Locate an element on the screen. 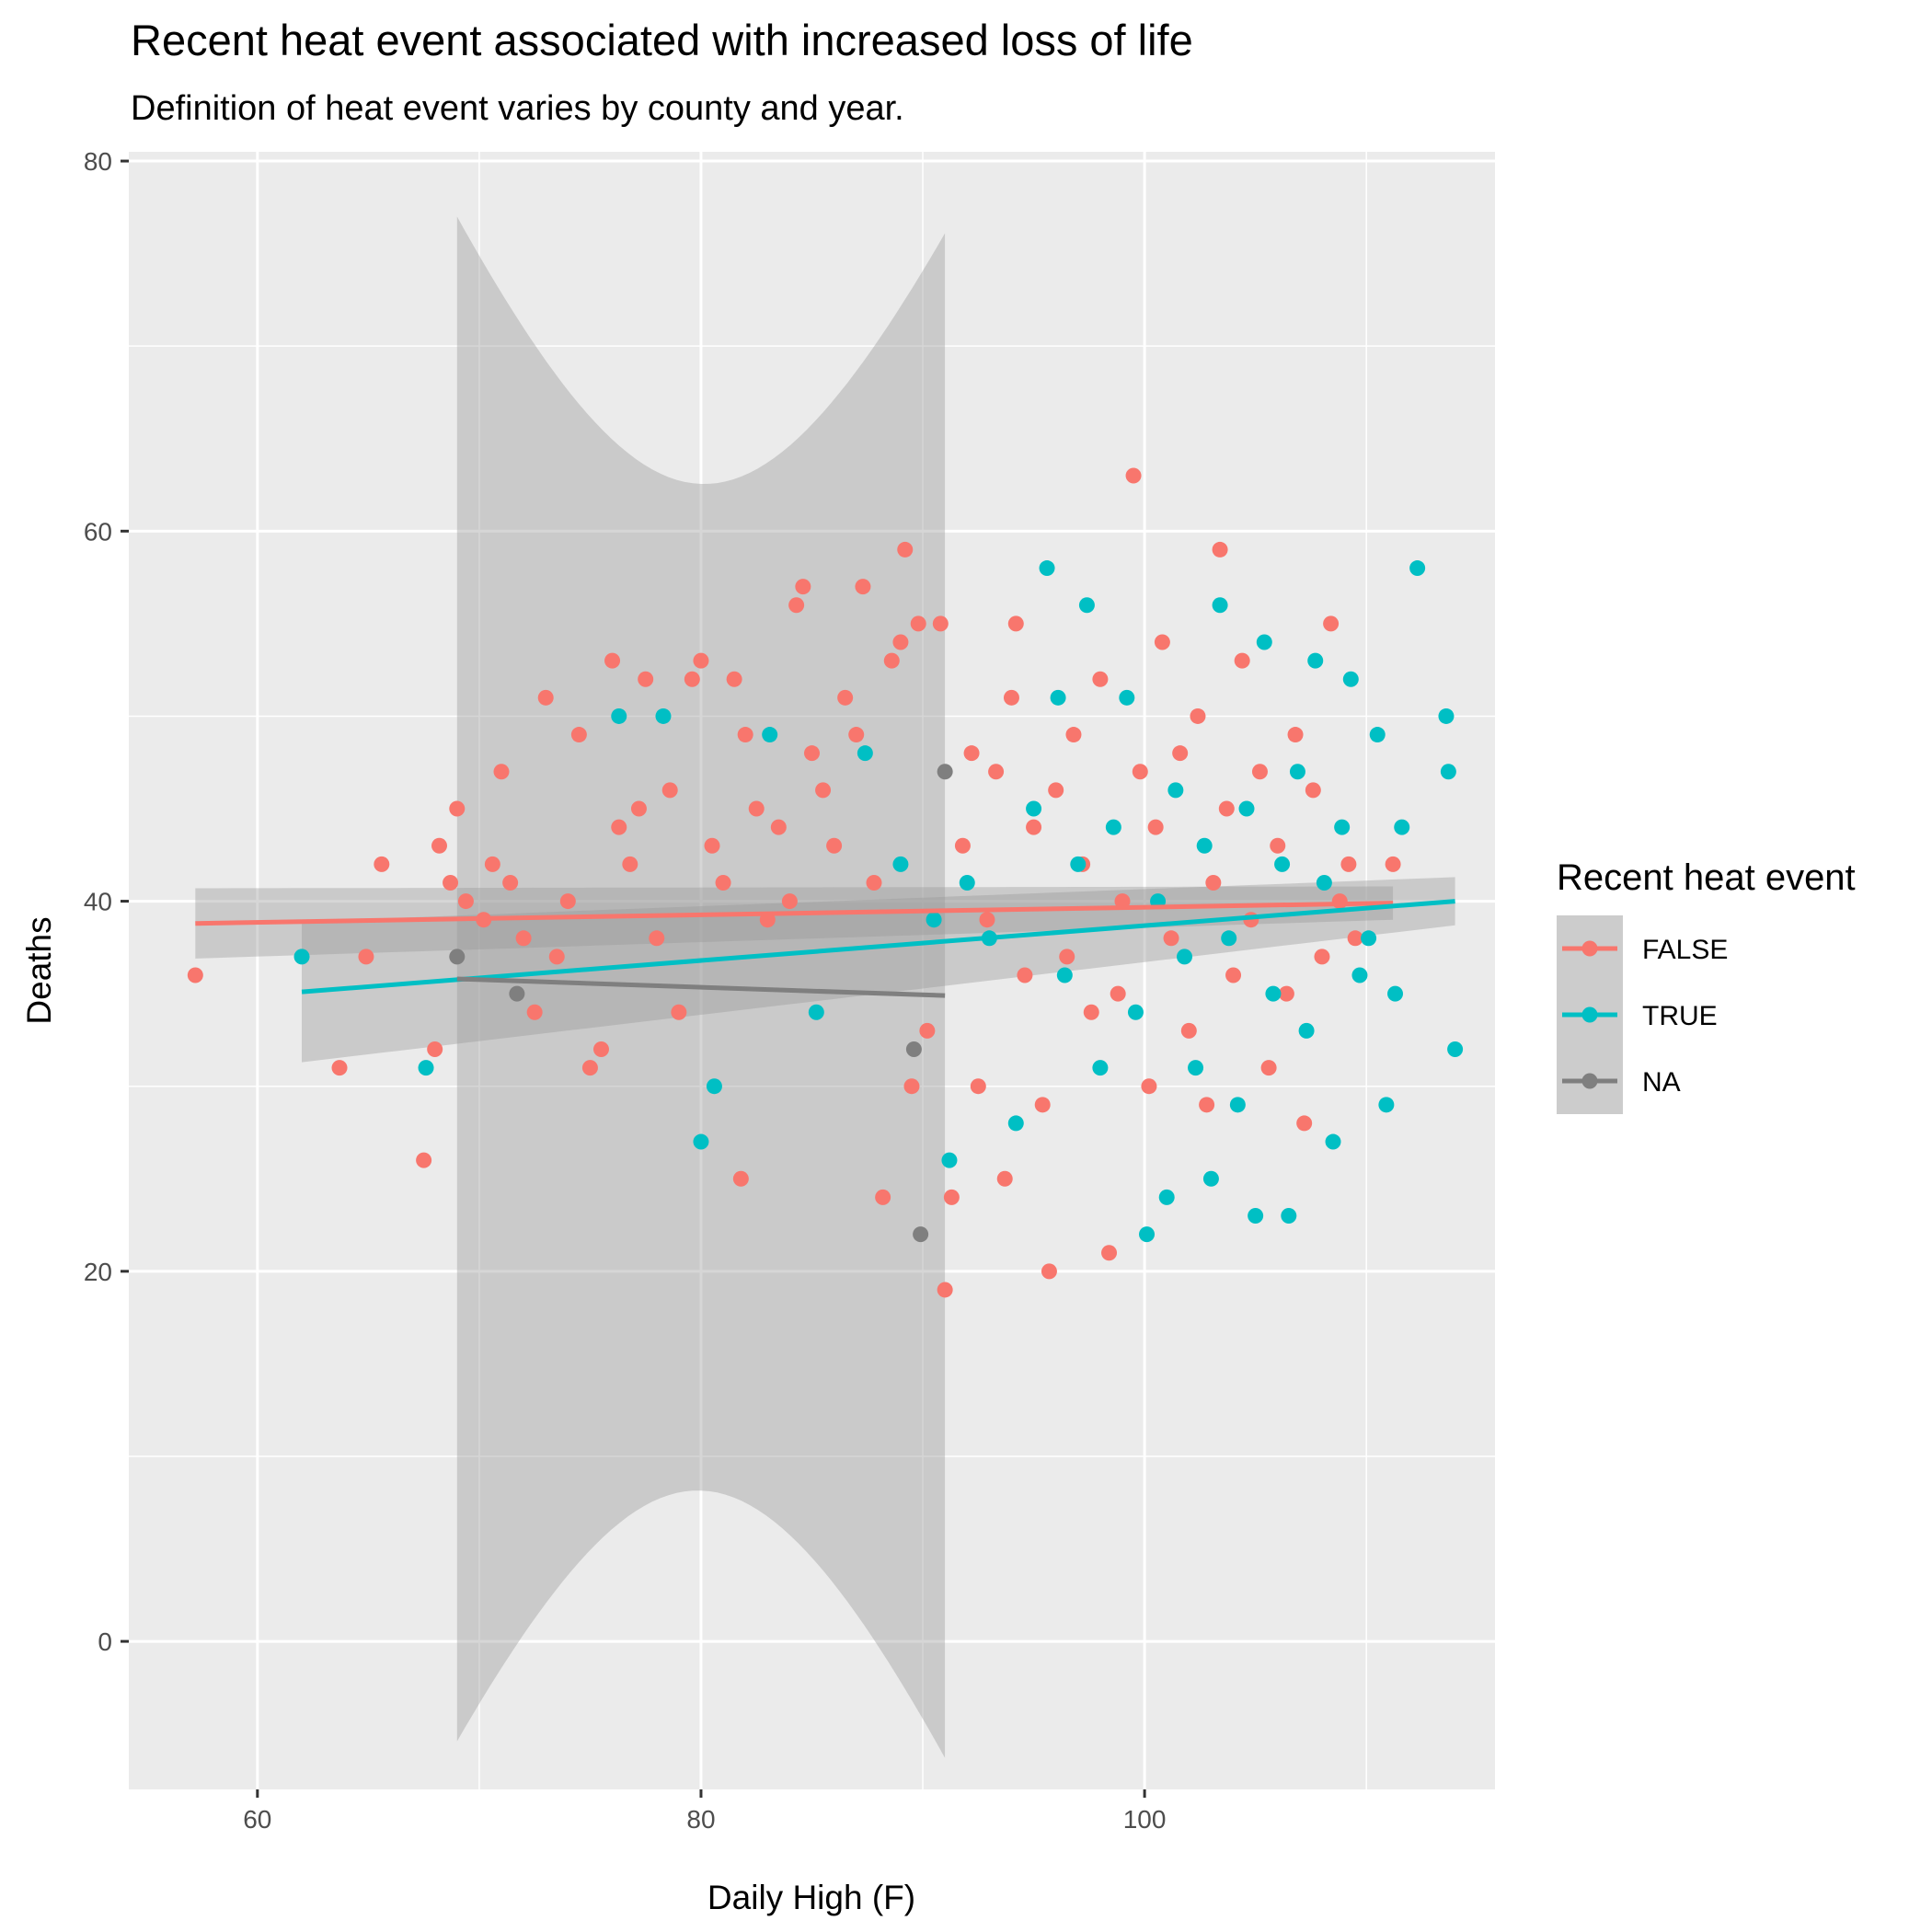  x-axis-label: Daily High (F) is located at coordinates (811, 1897).